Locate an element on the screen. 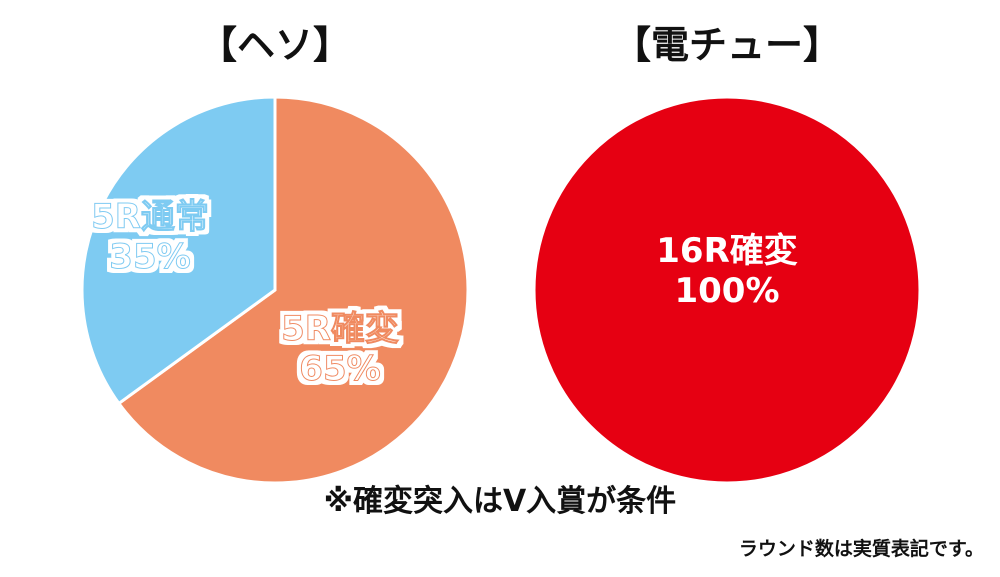  v-entry-condition-note: ※確変突入はV入賞が条件 is located at coordinates (500, 501).